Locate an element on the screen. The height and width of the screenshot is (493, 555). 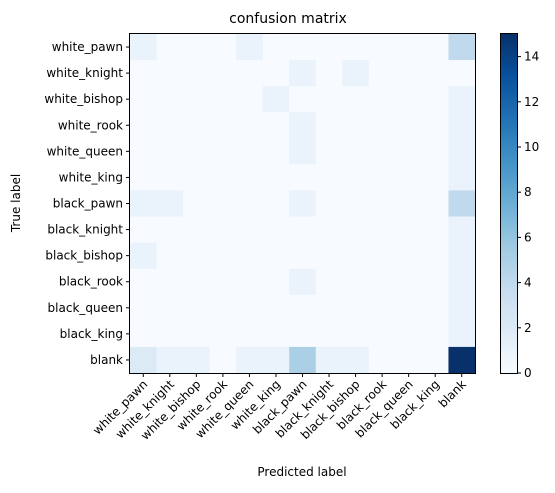
colorbar-tick-label: 12 is located at coordinates (531, 102).